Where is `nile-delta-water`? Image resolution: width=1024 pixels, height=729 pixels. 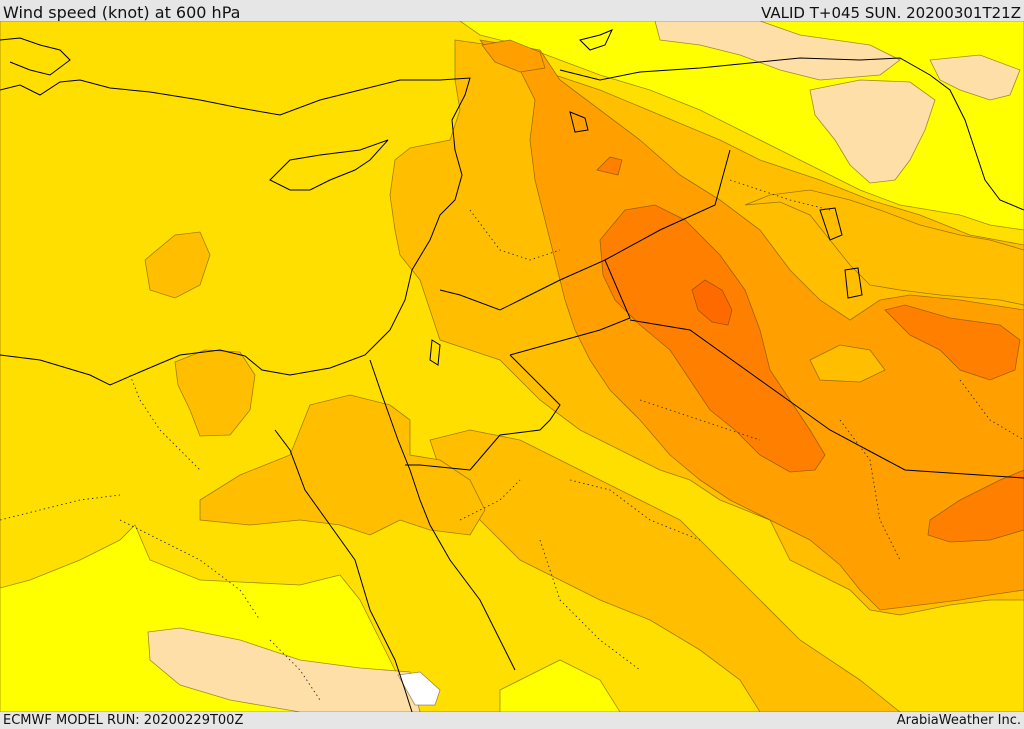
nile-delta-water is located at coordinates (419, 688).